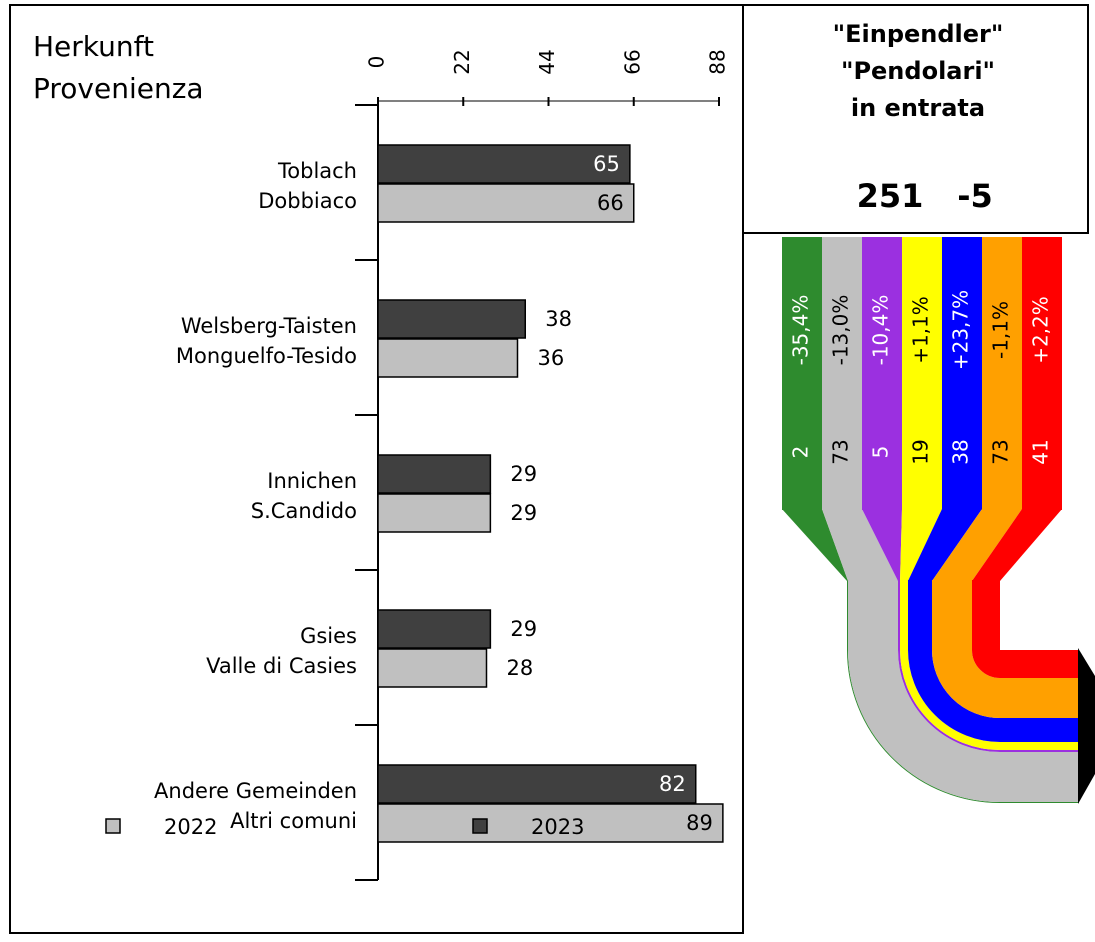 The width and height of the screenshot is (1095, 942). What do you see at coordinates (961, 451) in the screenshot?
I see `stream-value: 38` at bounding box center [961, 451].